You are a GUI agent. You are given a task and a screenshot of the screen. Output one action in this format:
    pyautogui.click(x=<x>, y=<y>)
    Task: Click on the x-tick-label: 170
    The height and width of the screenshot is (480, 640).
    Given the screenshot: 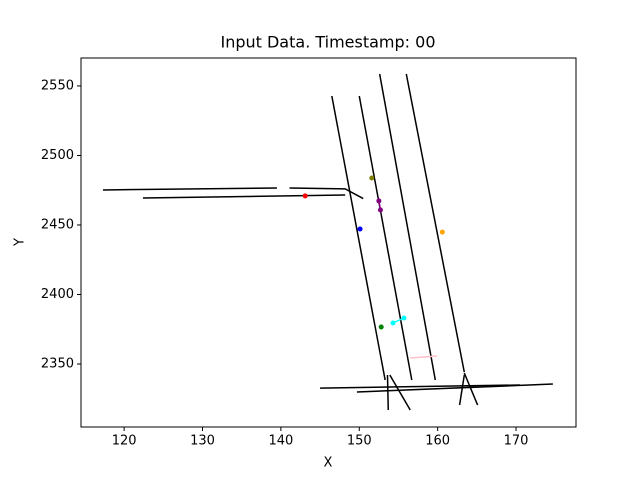 What is the action you would take?
    pyautogui.click(x=516, y=441)
    